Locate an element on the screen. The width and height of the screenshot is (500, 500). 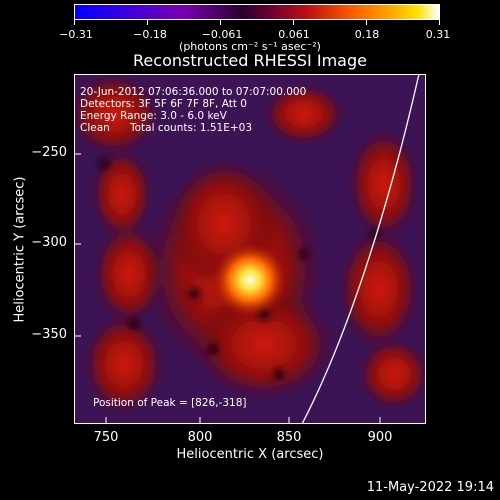
y-tick-label: −250 is located at coordinates (49, 152).